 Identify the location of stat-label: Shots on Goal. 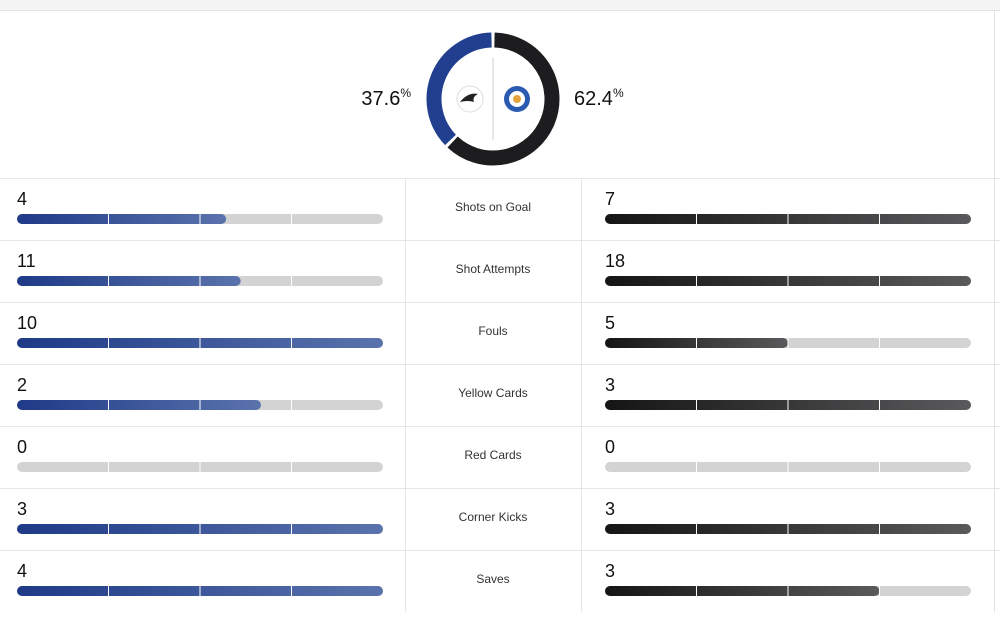
(493, 207).